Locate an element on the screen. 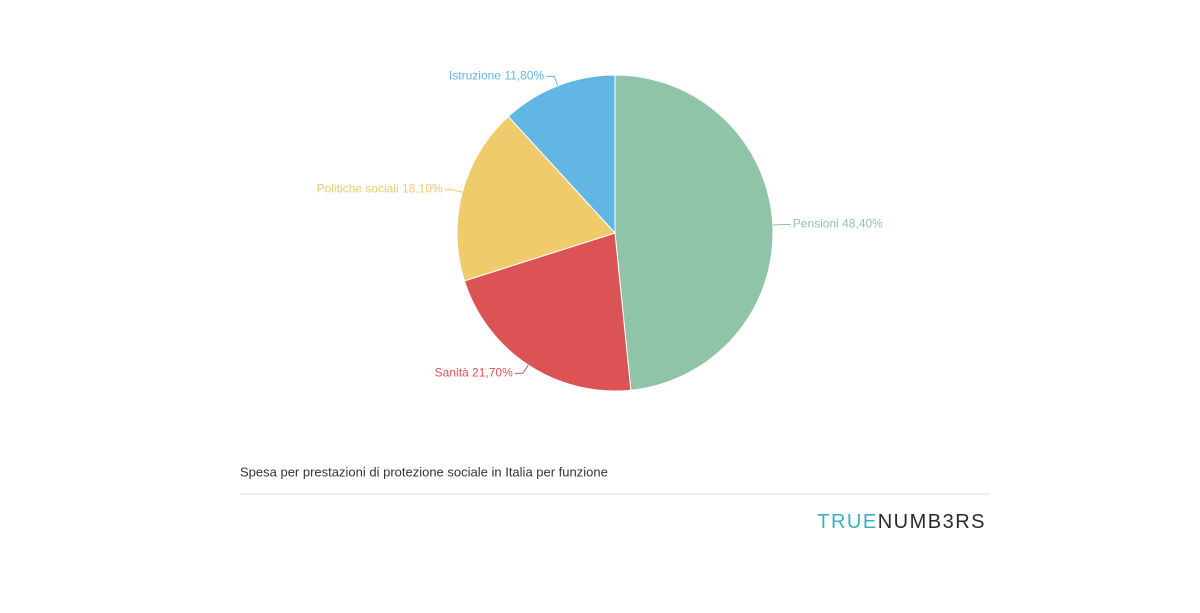 This screenshot has height=613, width=1200. slice-label: Istruzione 11,80% is located at coordinates (497, 76).